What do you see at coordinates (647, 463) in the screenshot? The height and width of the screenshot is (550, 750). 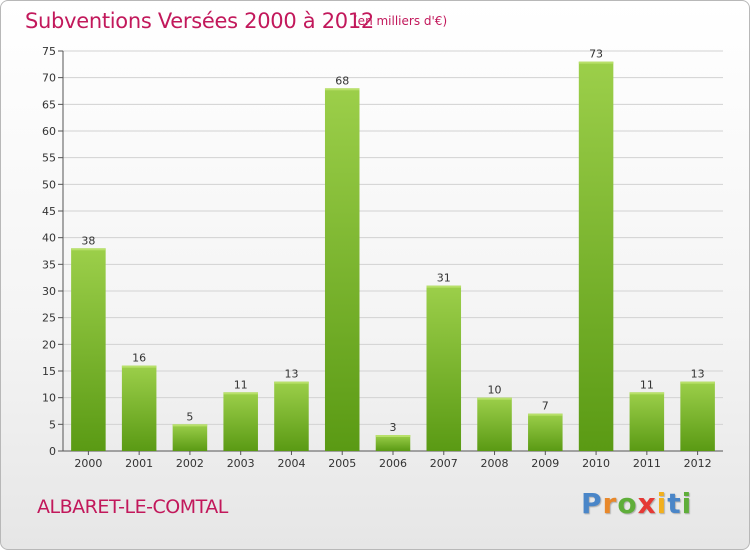 I see `x-tick-label: 2011` at bounding box center [647, 463].